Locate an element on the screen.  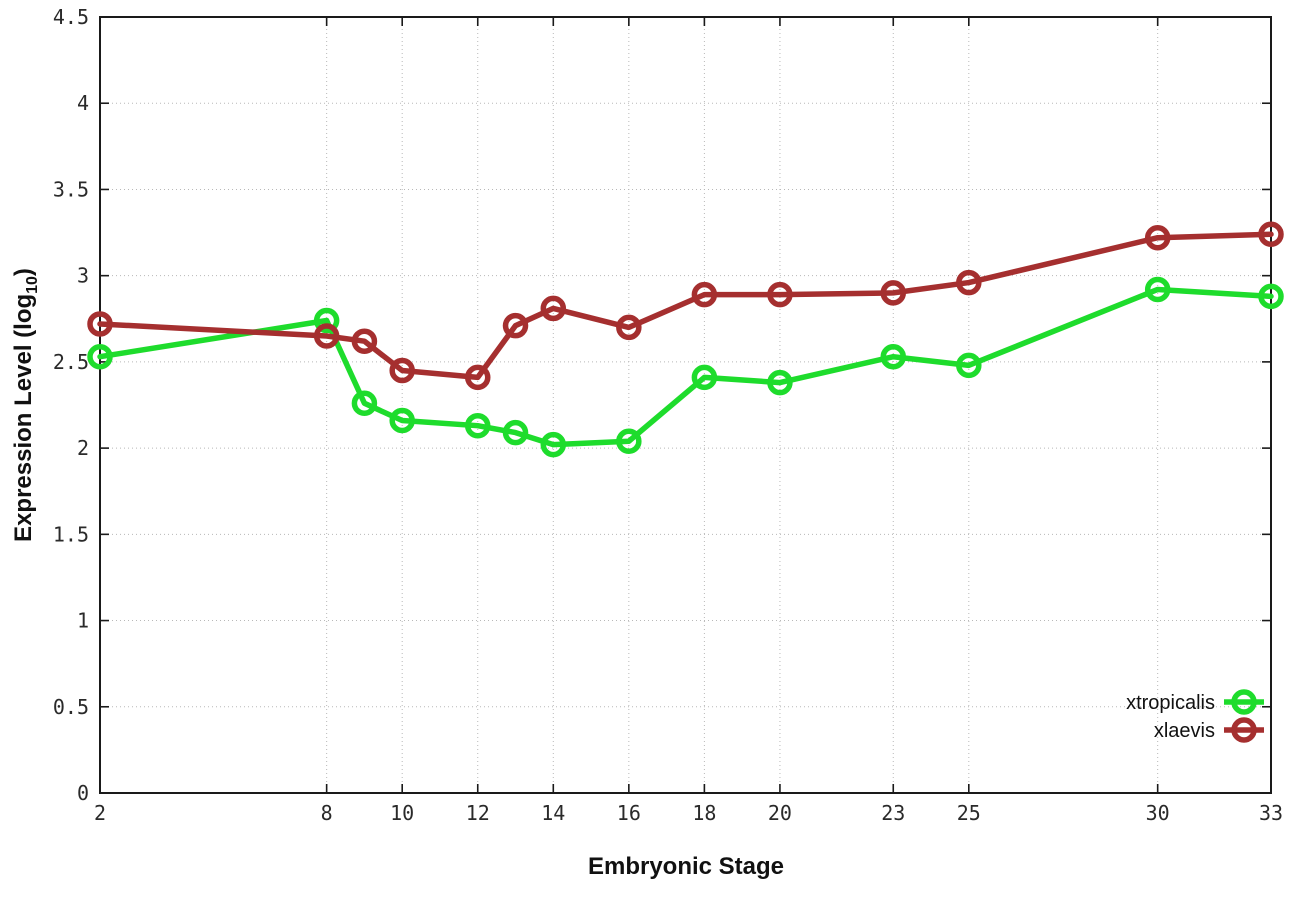
x-tick-label: 33 is located at coordinates (1271, 813).